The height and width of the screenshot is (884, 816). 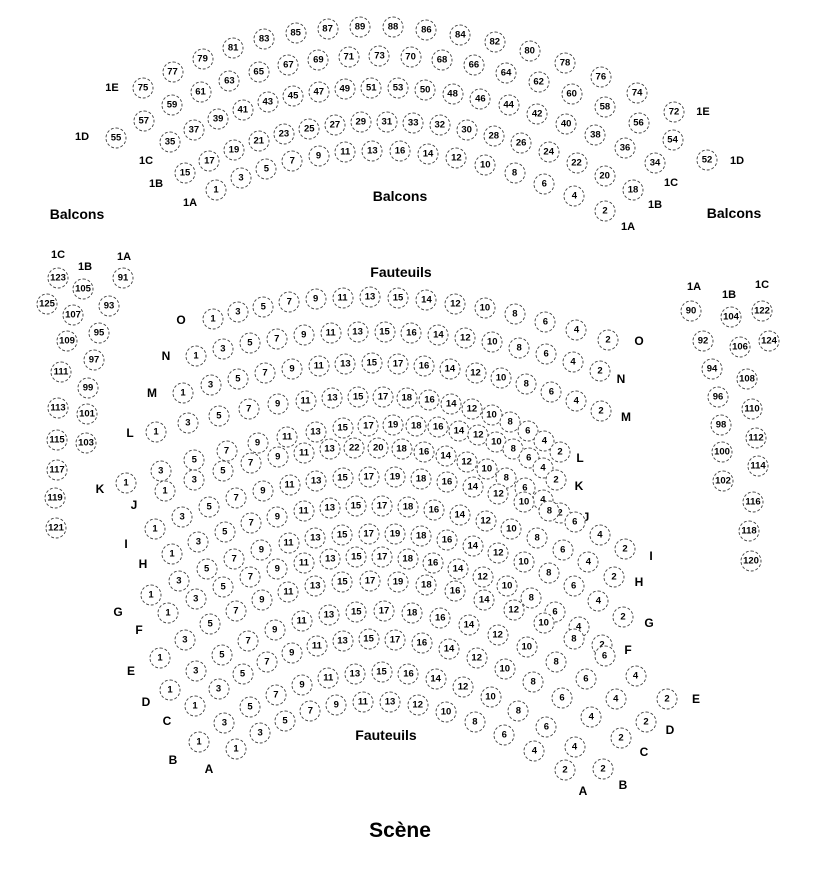 What do you see at coordinates (58, 278) in the screenshot?
I see `seat: 123` at bounding box center [58, 278].